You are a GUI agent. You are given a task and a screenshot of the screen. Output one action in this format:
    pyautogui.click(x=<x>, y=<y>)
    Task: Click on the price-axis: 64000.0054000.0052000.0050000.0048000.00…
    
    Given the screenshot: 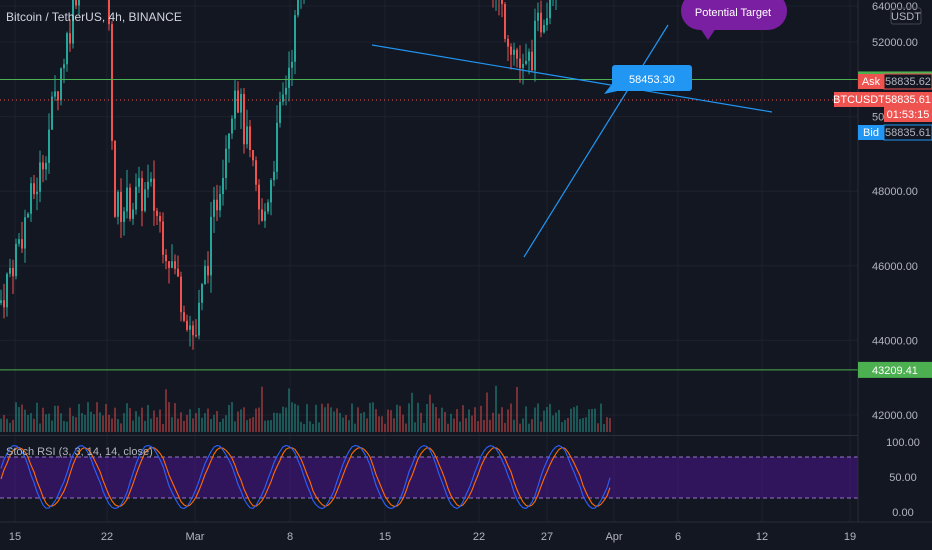 What is the action you would take?
    pyautogui.click(x=895, y=211)
    